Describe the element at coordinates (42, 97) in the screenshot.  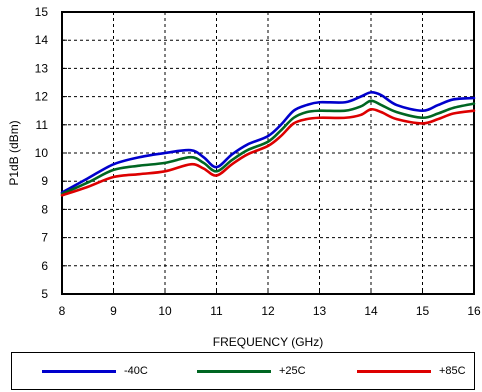
I see `y-tick-label: 12` at that location.